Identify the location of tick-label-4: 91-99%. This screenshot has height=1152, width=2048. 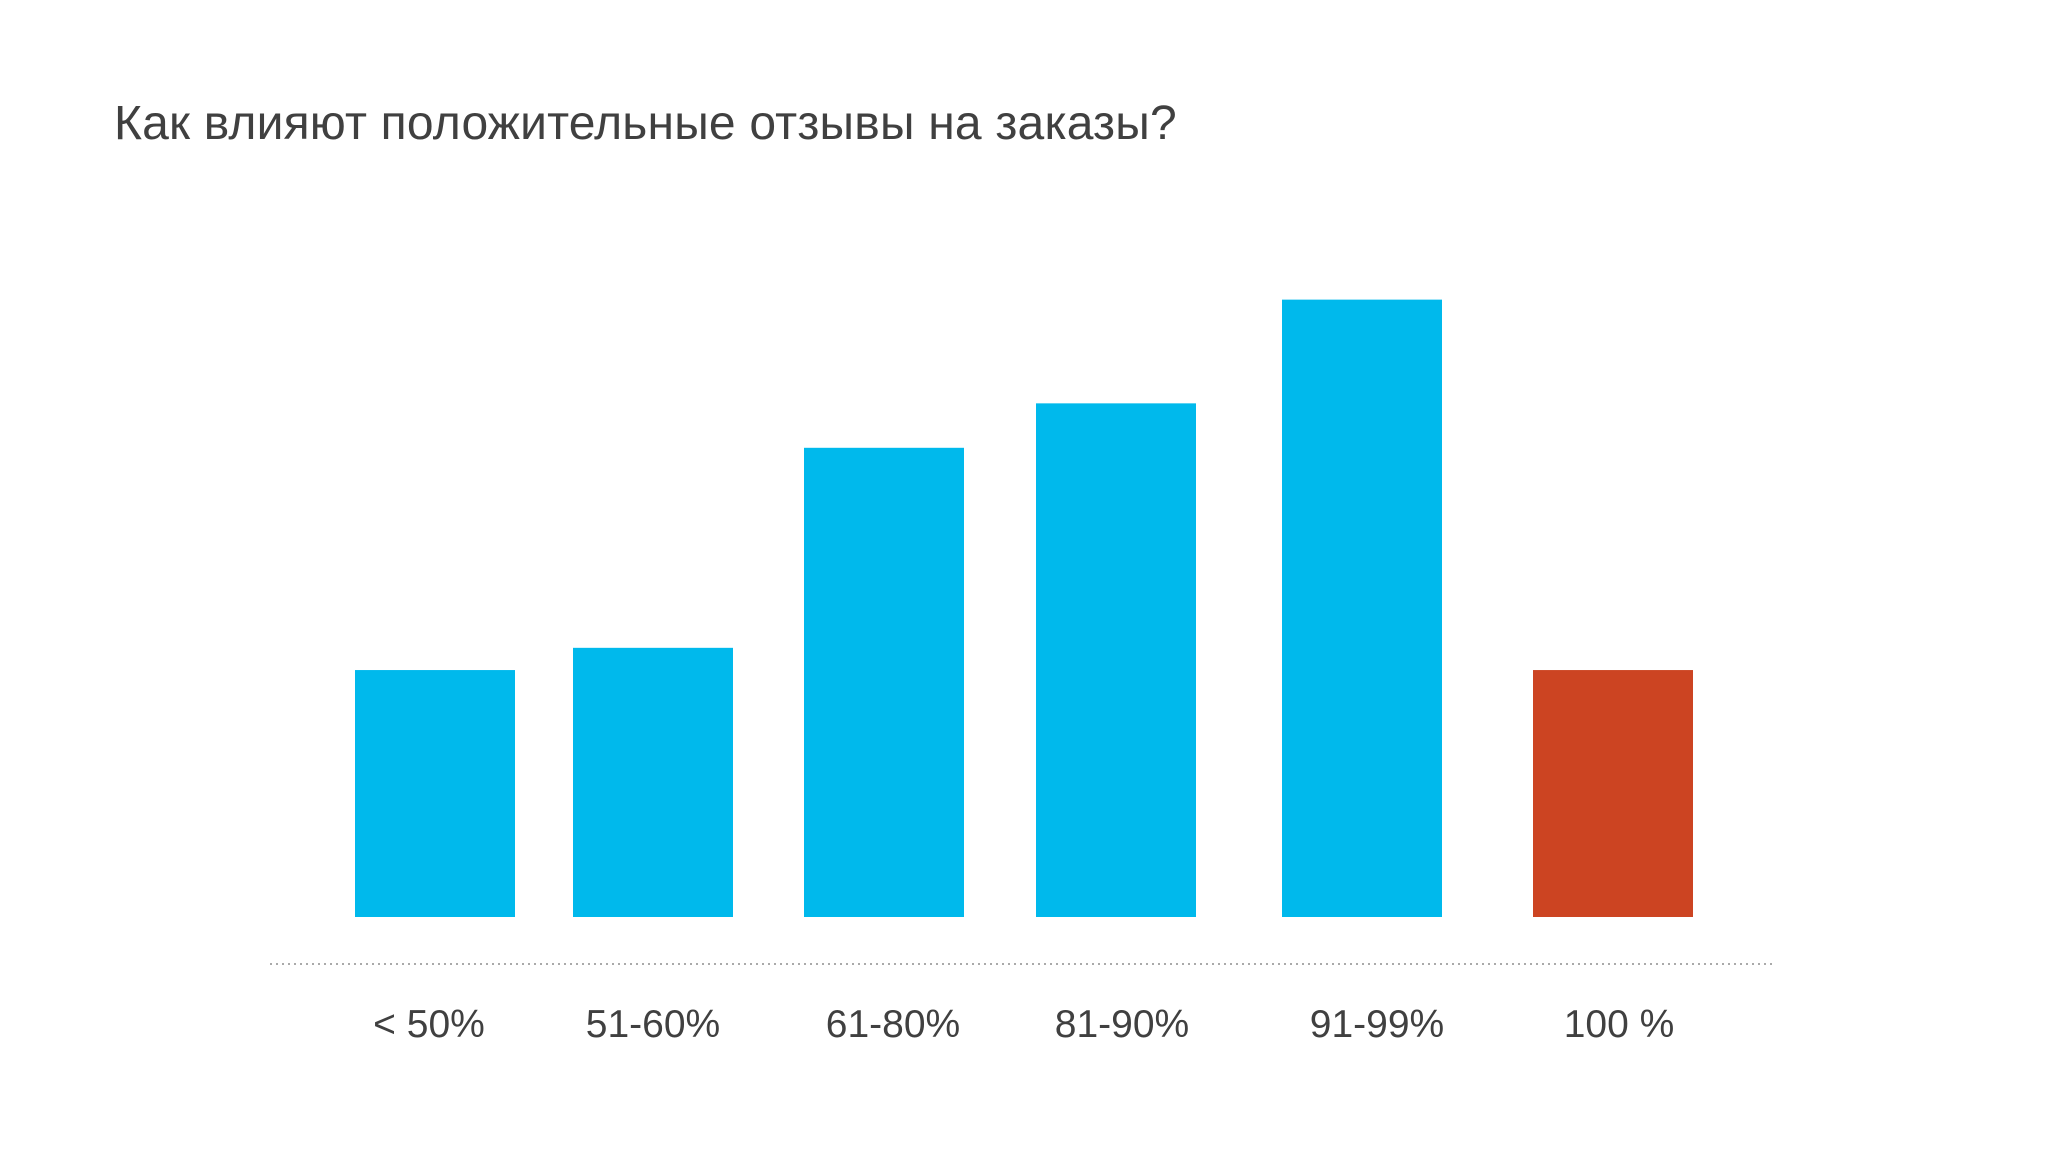
(1377, 1024).